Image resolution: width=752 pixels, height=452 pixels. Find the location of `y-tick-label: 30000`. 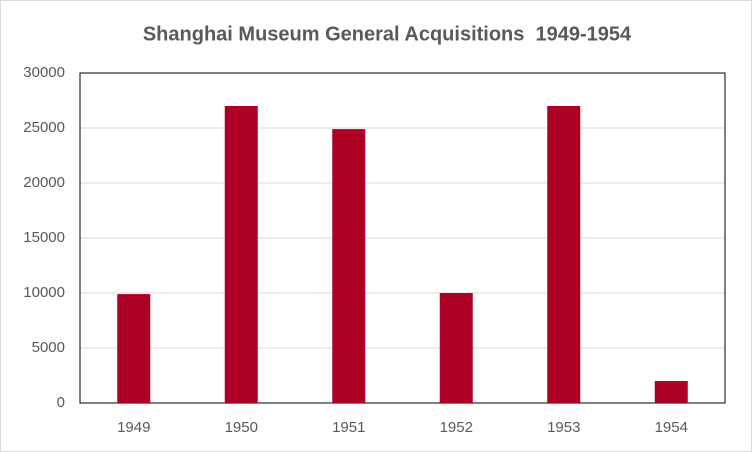

y-tick-label: 30000 is located at coordinates (44, 72).